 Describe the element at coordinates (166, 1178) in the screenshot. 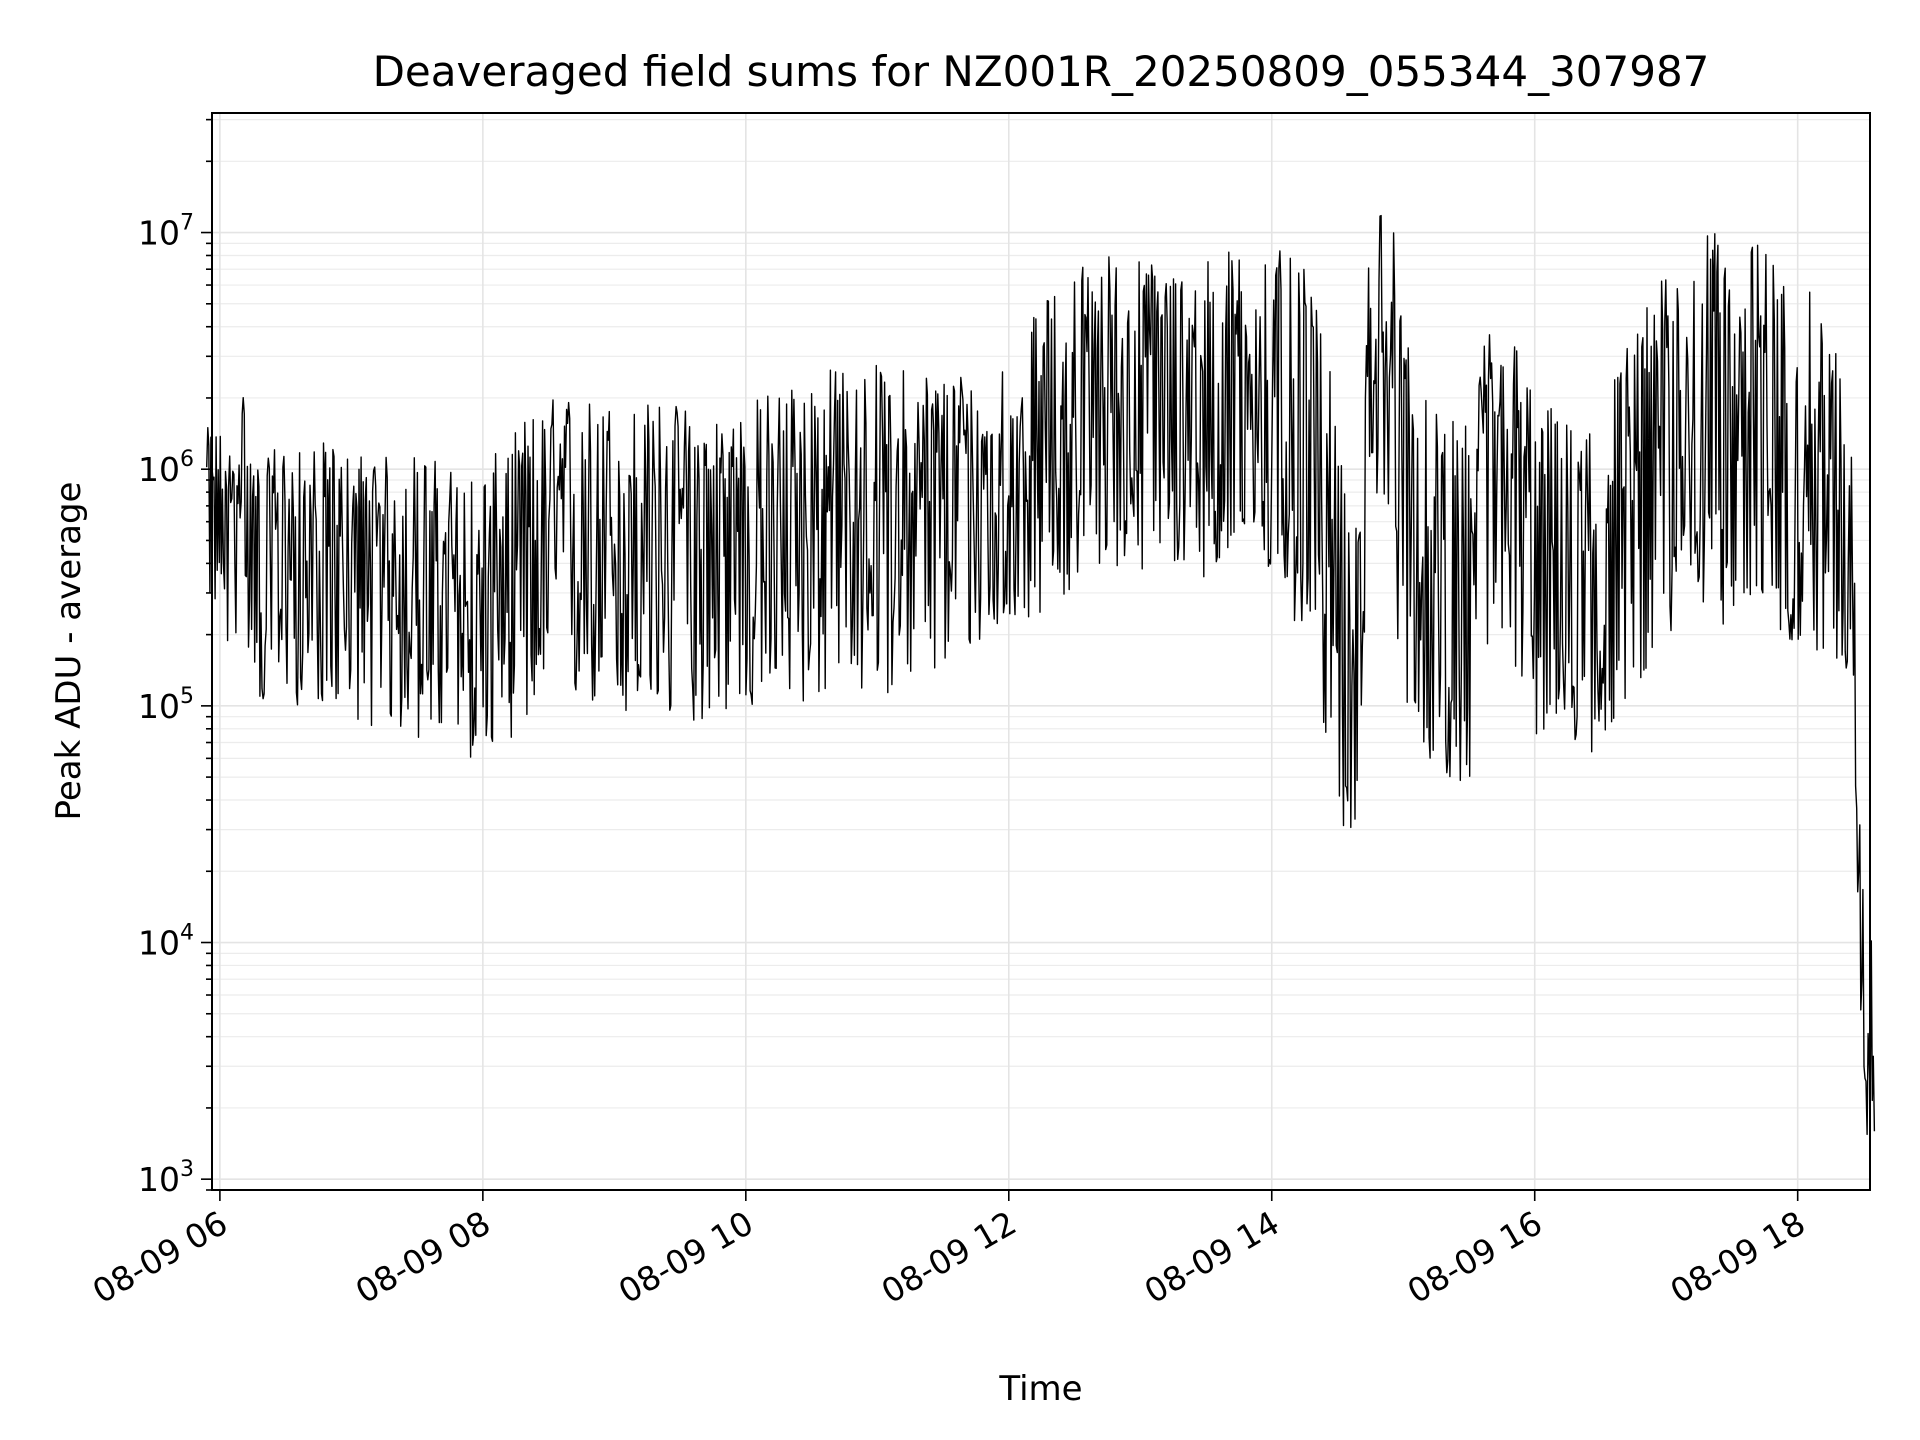

I see `y-tick-label: 103` at that location.